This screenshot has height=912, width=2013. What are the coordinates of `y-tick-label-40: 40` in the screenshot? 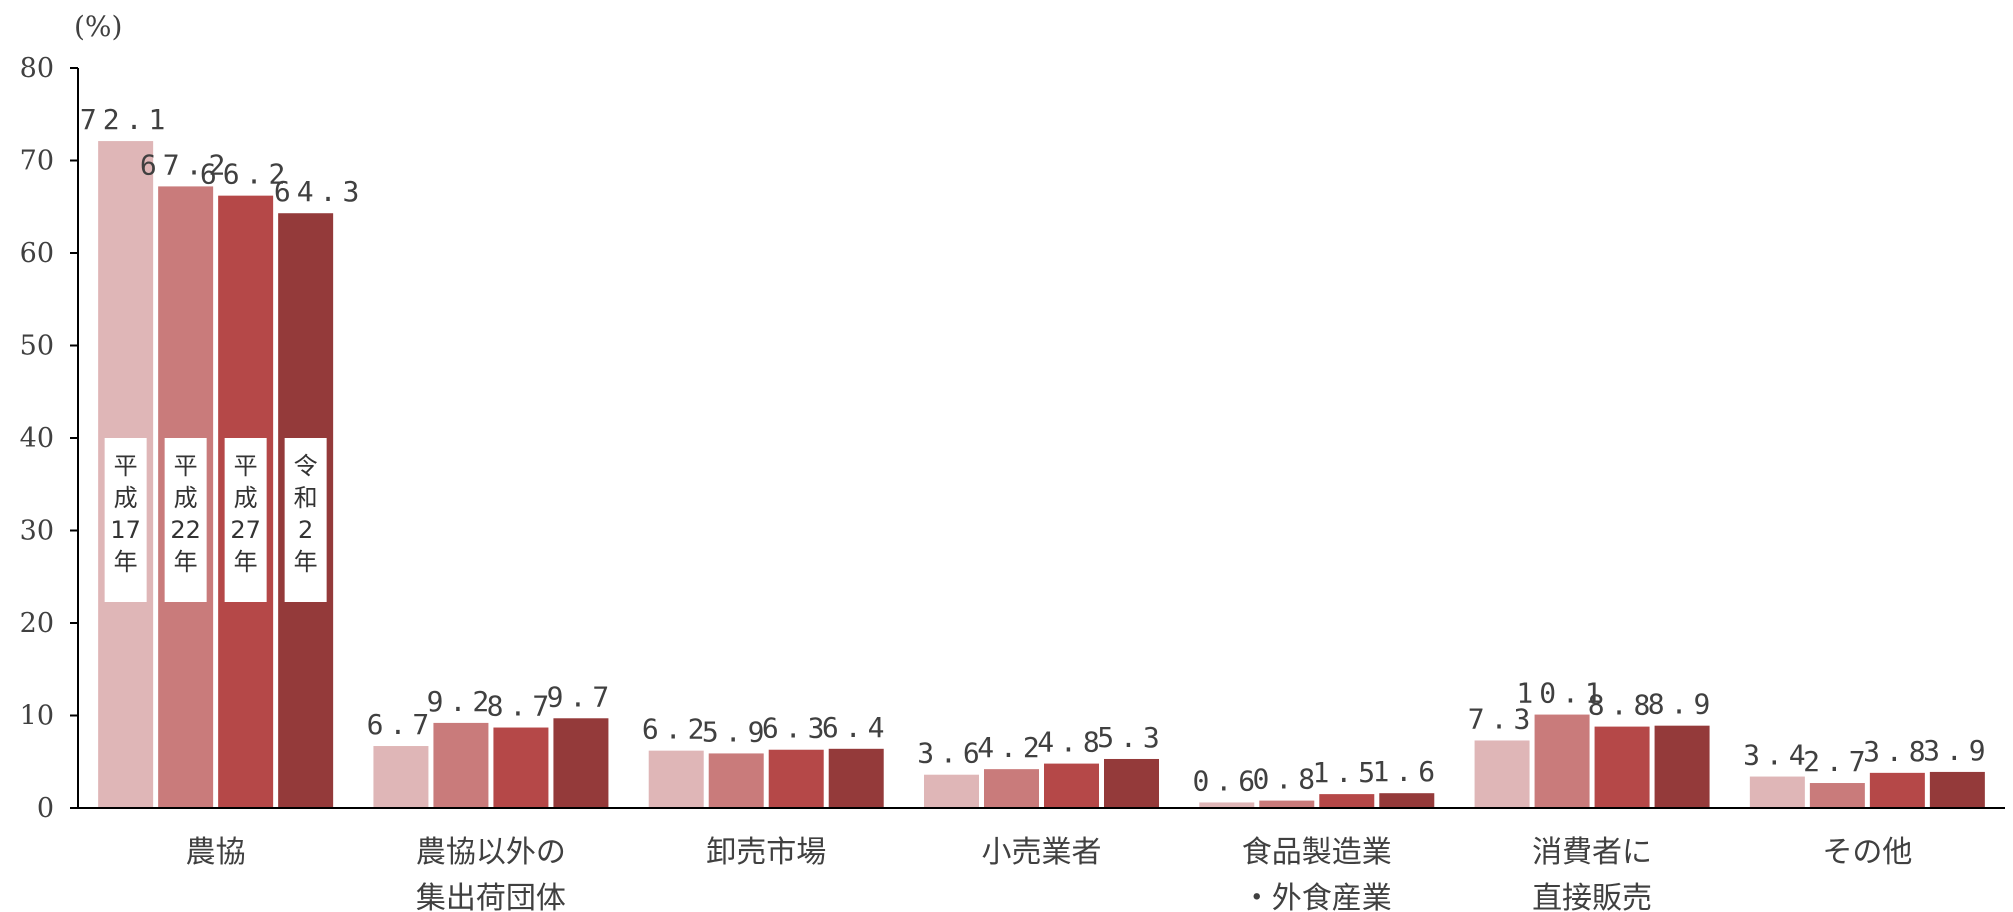 It's located at (37, 438).